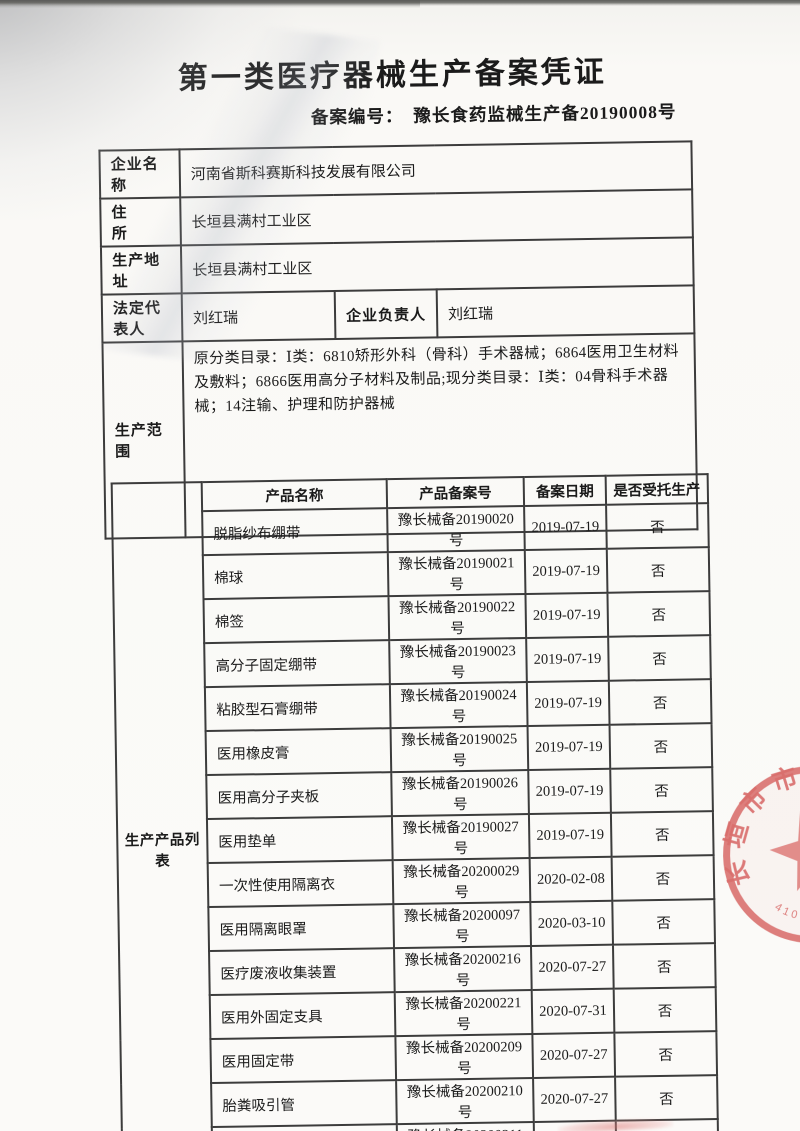  Describe the element at coordinates (459, 749) in the screenshot. I see `product-filing-no-cell: 豫长械备20190025号` at that location.